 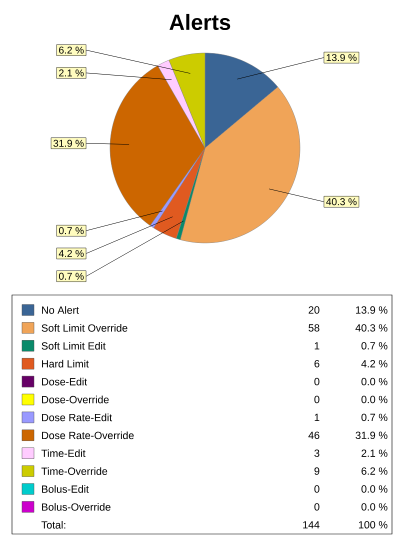 I want to click on legend-label: No Alert, so click(x=60, y=310).